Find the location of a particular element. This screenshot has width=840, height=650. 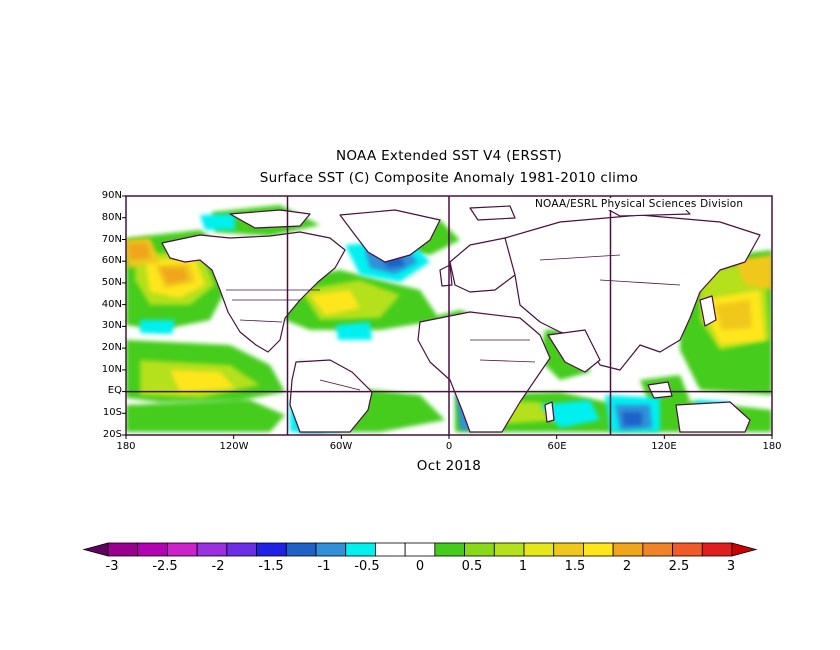

colorbar-label: 2 is located at coordinates (627, 566).